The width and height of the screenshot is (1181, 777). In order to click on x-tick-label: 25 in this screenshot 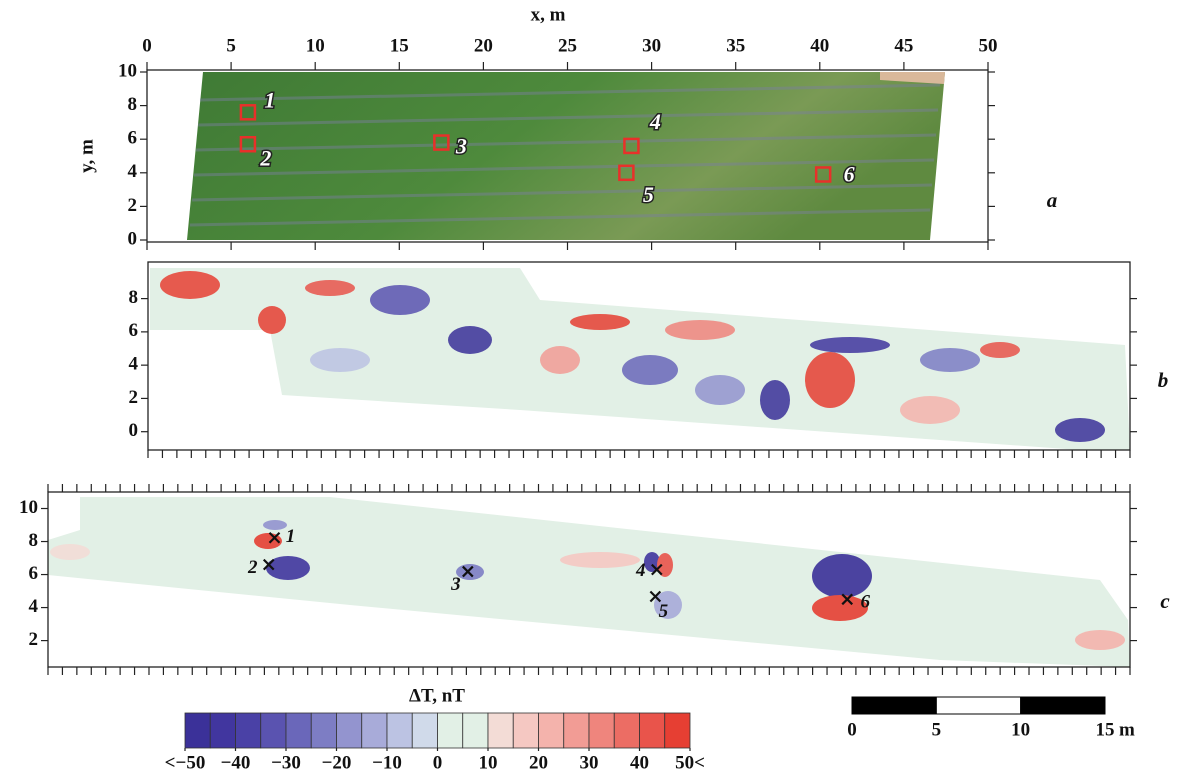, I will do `click(567, 45)`.